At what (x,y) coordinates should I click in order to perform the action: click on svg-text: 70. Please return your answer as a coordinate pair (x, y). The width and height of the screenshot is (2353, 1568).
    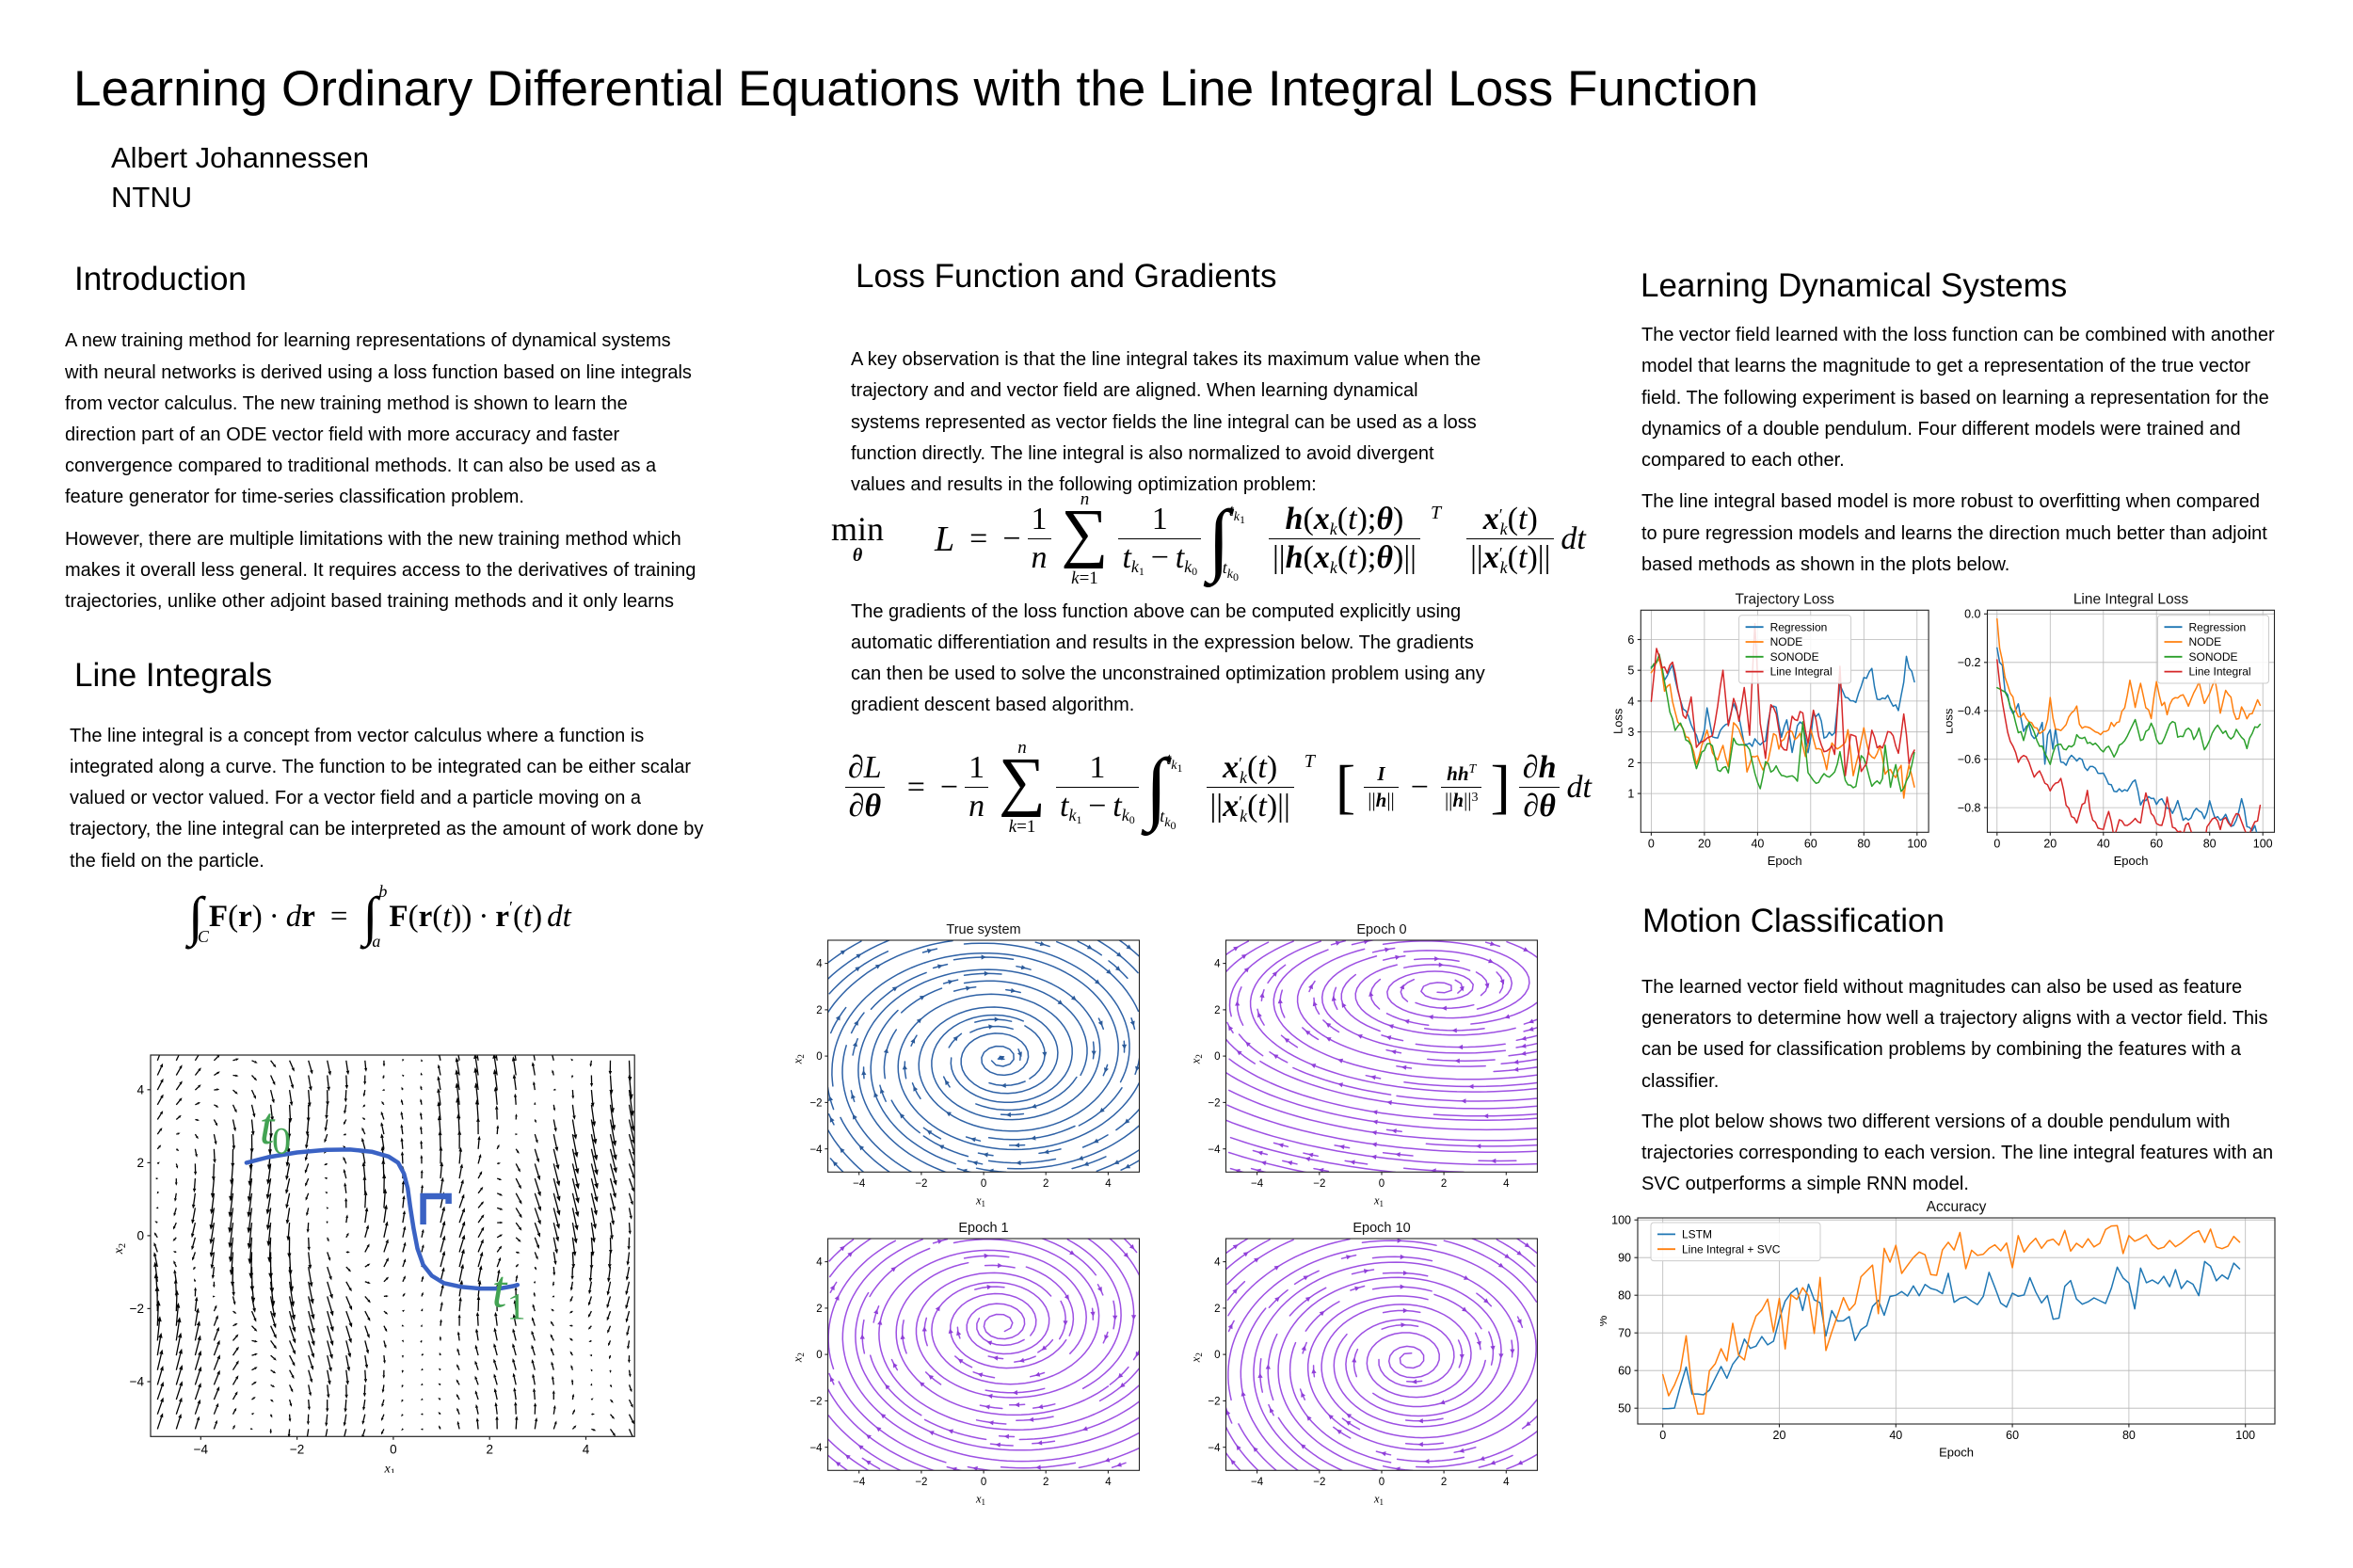
    Looking at the image, I should click on (1624, 1333).